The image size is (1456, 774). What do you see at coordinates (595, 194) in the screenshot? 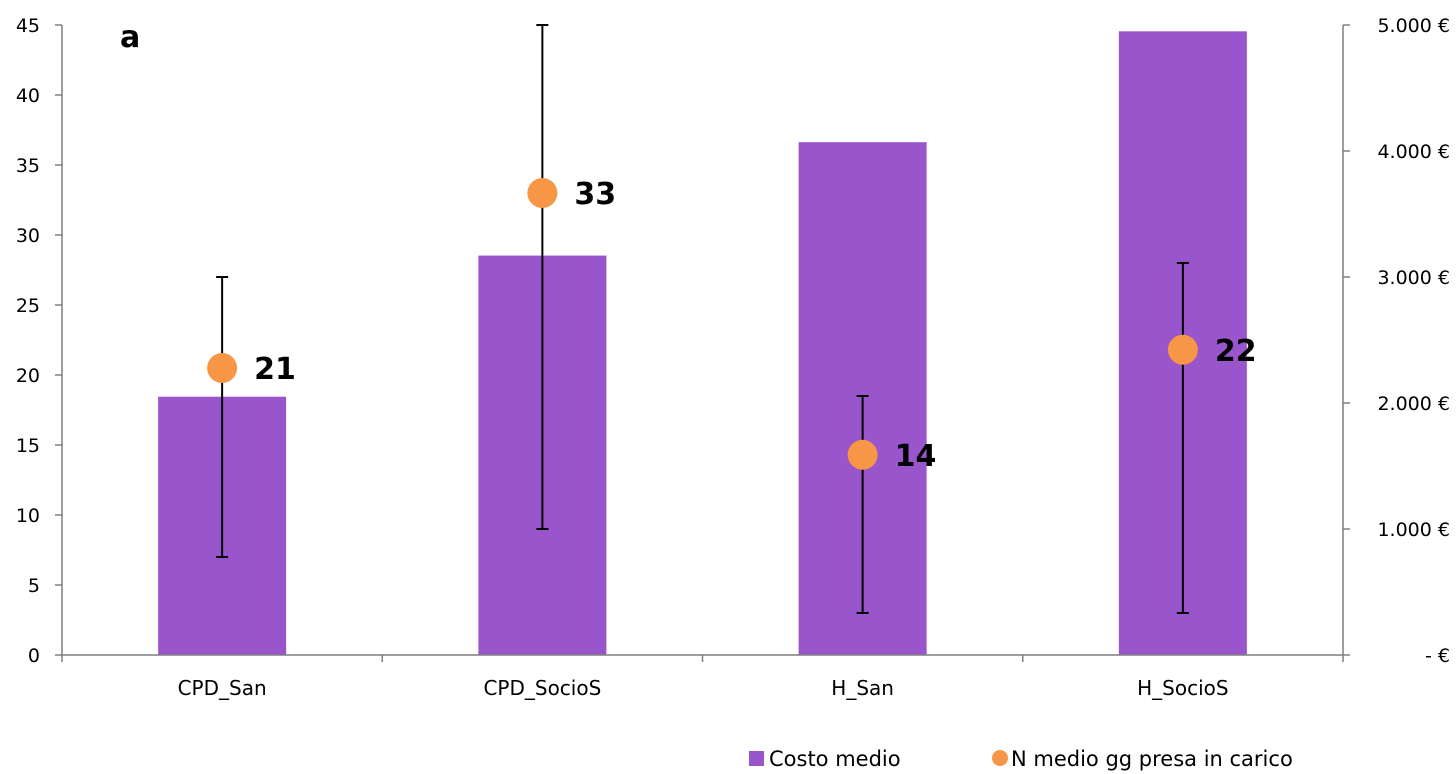
I see `data-label: 33` at bounding box center [595, 194].